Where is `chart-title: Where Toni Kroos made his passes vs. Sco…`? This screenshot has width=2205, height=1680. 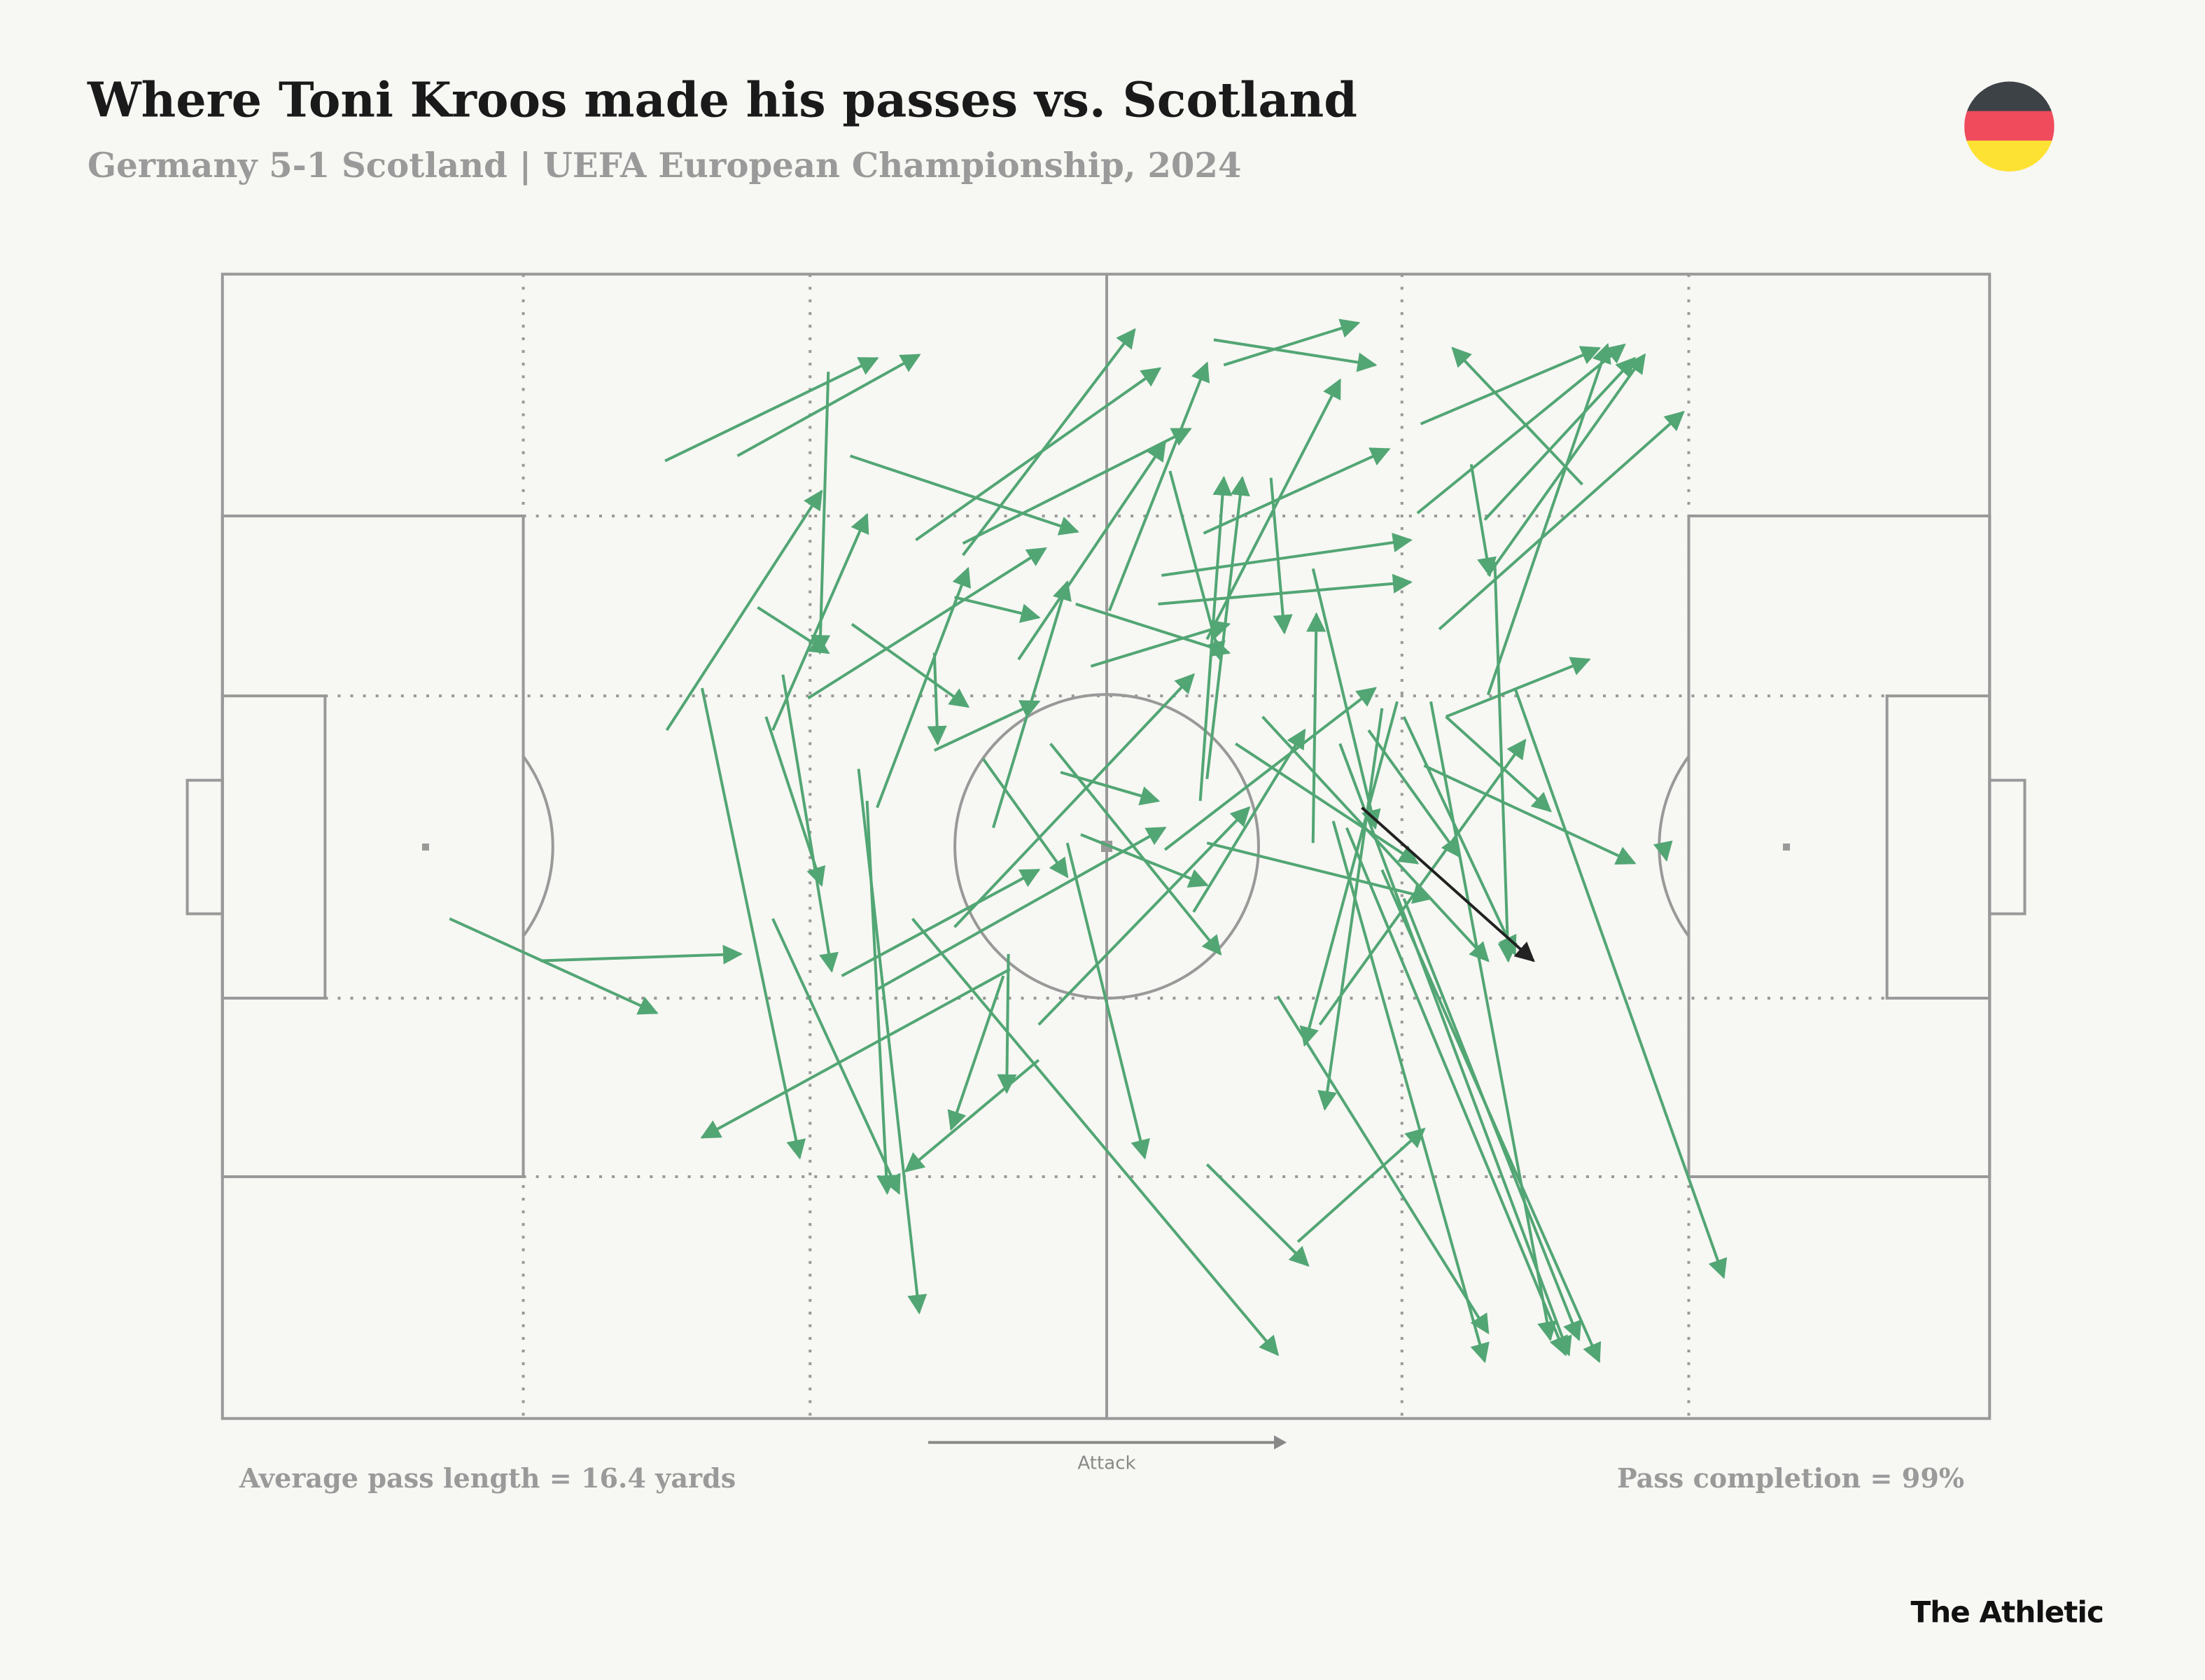
chart-title: Where Toni Kroos made his passes vs. Sco… is located at coordinates (722, 101).